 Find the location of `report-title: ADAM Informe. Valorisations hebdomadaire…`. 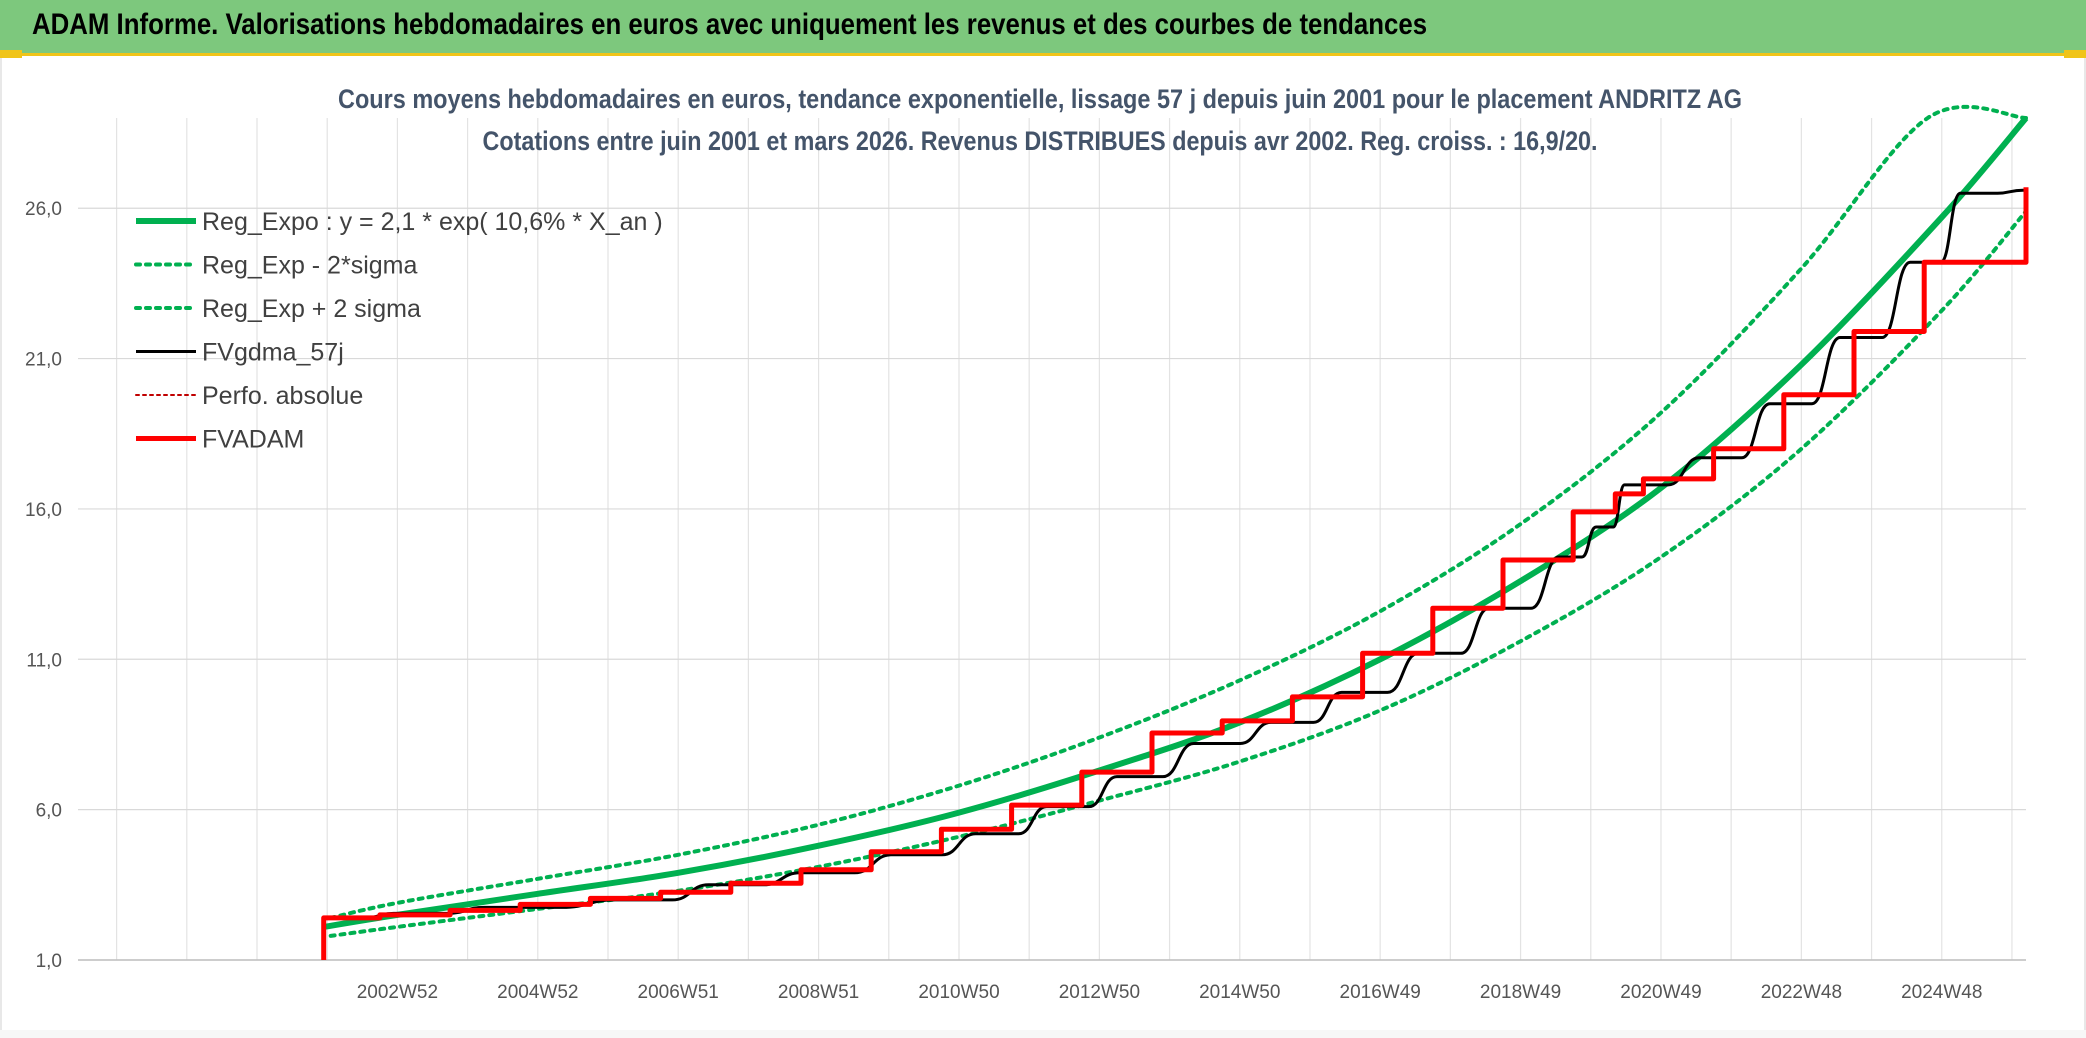

report-title: ADAM Informe. Valorisations hebdomadaire… is located at coordinates (730, 24).